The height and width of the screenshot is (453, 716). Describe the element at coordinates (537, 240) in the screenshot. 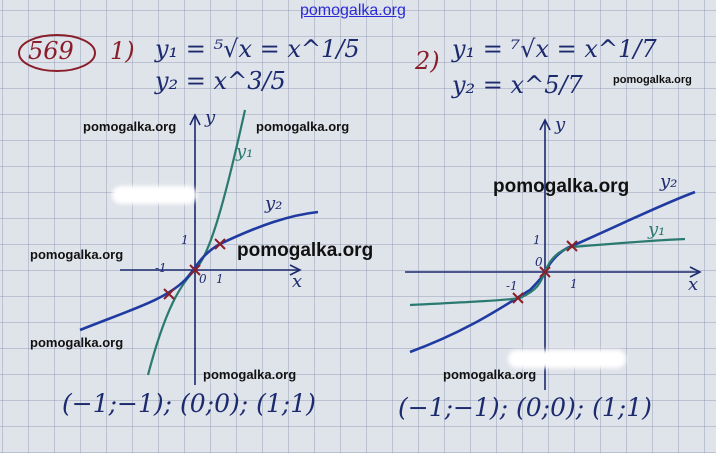

I see `tick-one-y-2: 1` at that location.